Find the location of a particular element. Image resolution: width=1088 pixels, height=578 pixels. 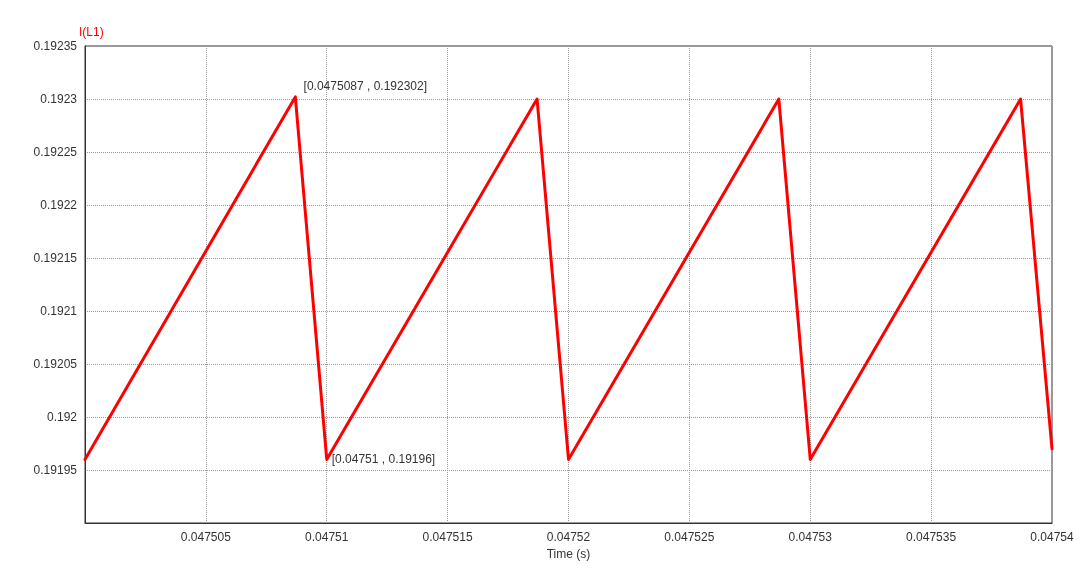

x-tick-label: 0.04754 is located at coordinates (1052, 537).